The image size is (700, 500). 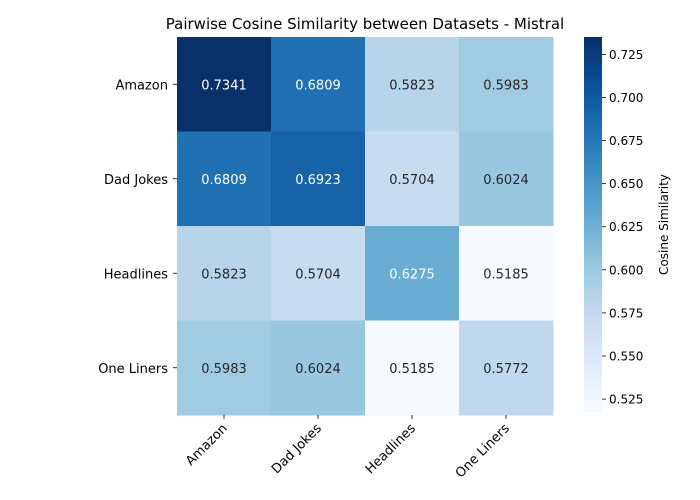 I want to click on cell-value-label: 0.5772, so click(x=506, y=369).